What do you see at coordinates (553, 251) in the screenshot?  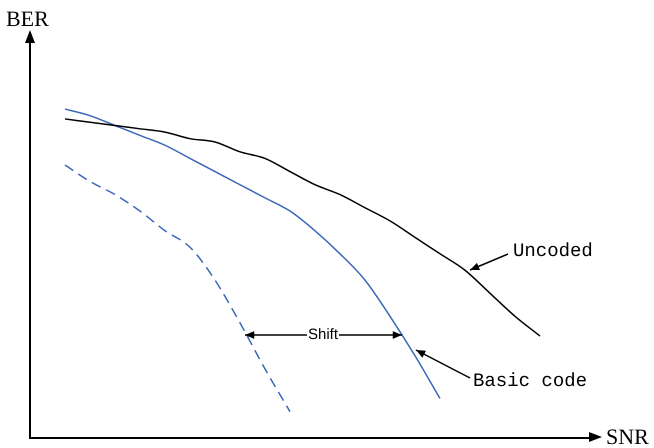 I see `legend-label: Uncoded` at bounding box center [553, 251].